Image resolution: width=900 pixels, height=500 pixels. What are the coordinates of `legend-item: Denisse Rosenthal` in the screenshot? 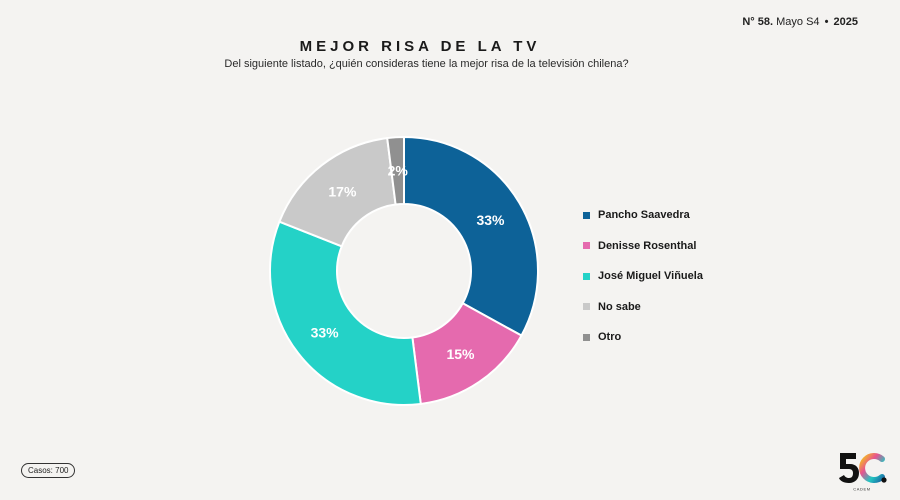 It's located at (643, 246).